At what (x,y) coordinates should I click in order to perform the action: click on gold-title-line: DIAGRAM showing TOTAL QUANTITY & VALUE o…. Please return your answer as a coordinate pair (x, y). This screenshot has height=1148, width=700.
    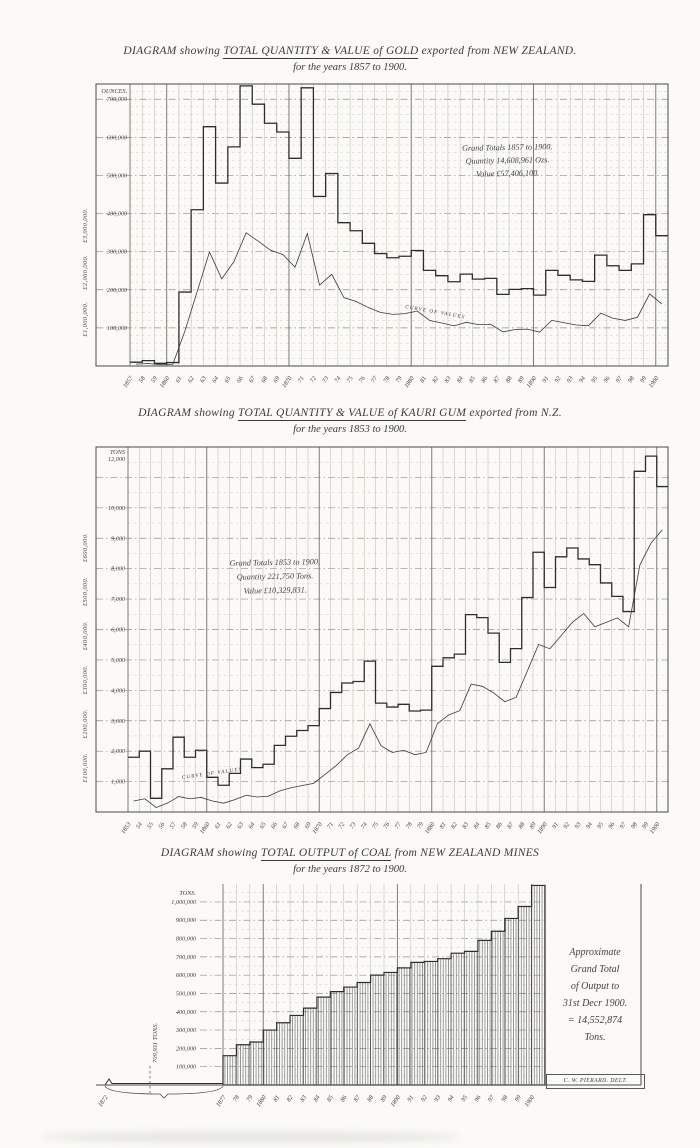
    Looking at the image, I should click on (350, 51).